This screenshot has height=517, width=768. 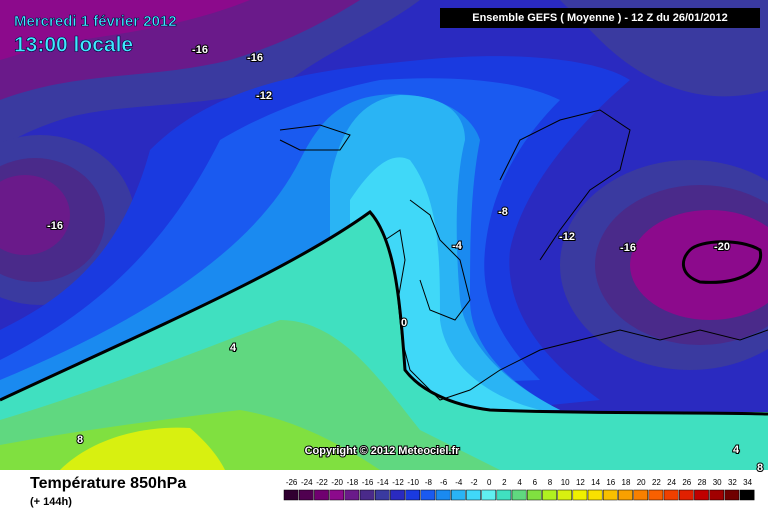 What do you see at coordinates (702, 482) in the screenshot?
I see `scale-label: 28` at bounding box center [702, 482].